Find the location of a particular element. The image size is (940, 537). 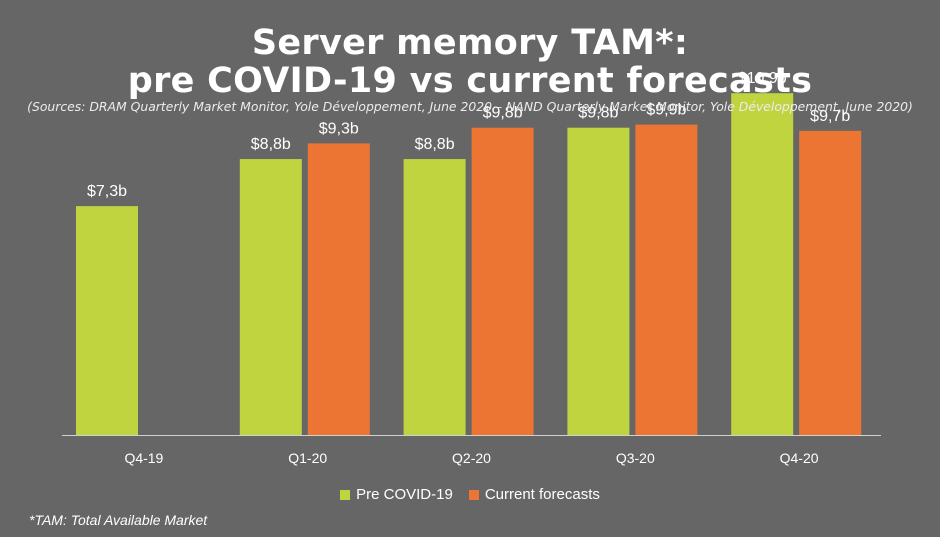

legend: Pre COVID-19 Current forecasts is located at coordinates (470, 494).